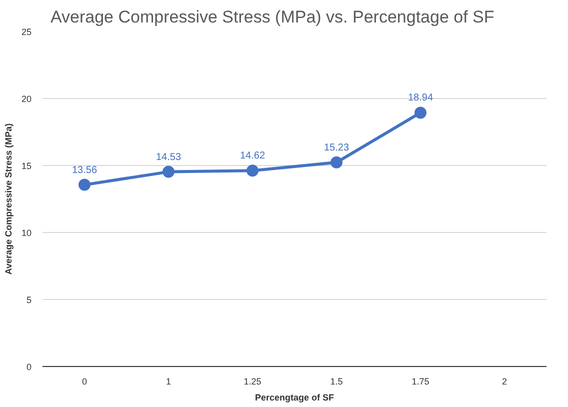  I want to click on x-tick-label: 0, so click(85, 381).